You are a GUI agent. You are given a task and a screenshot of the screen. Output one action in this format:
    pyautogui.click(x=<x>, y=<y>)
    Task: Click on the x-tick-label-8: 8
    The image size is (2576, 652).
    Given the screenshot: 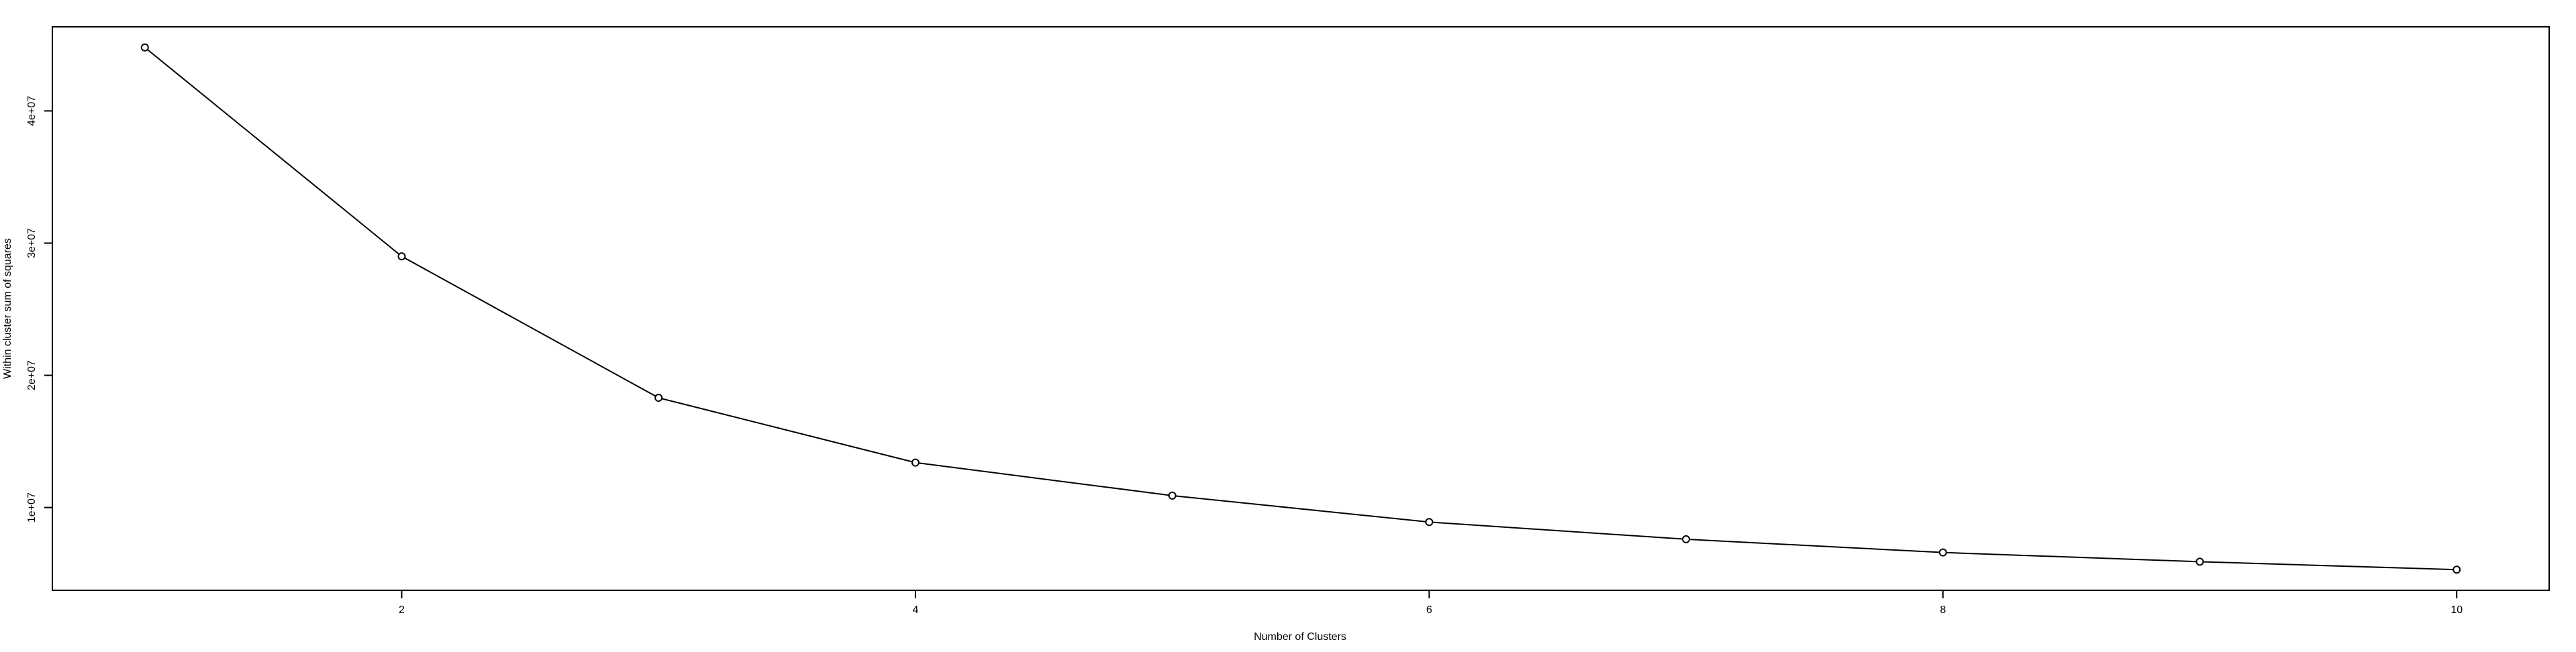 What is the action you would take?
    pyautogui.click(x=1943, y=610)
    